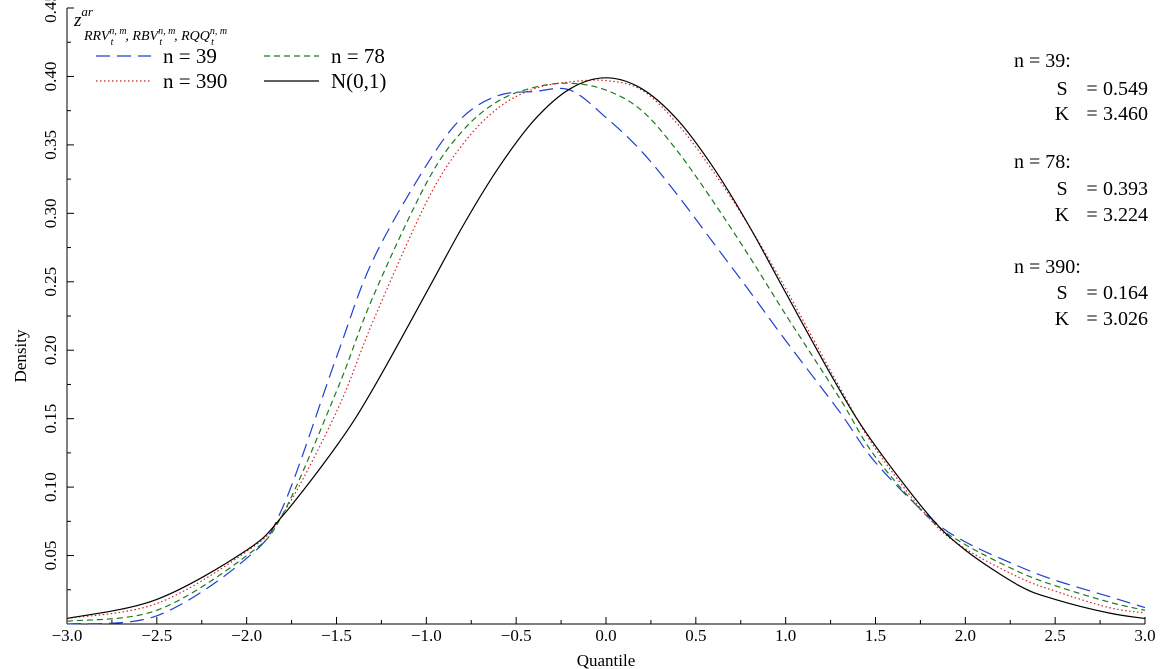  What do you see at coordinates (1042, 61) in the screenshot?
I see `stats-heading-n39: n = 39:` at bounding box center [1042, 61].